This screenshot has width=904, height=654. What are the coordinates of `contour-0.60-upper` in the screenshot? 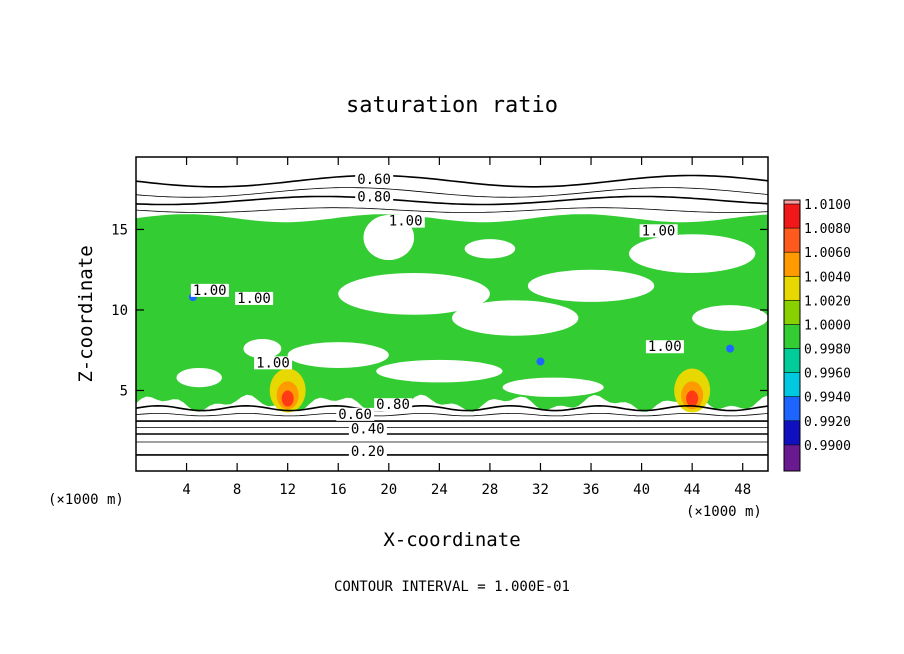 It's located at (452, 181).